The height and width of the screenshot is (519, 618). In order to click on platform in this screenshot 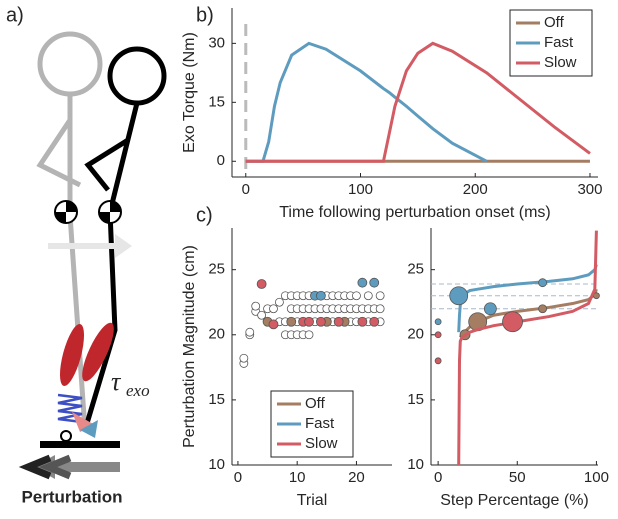, I will do `click(80, 444)`.